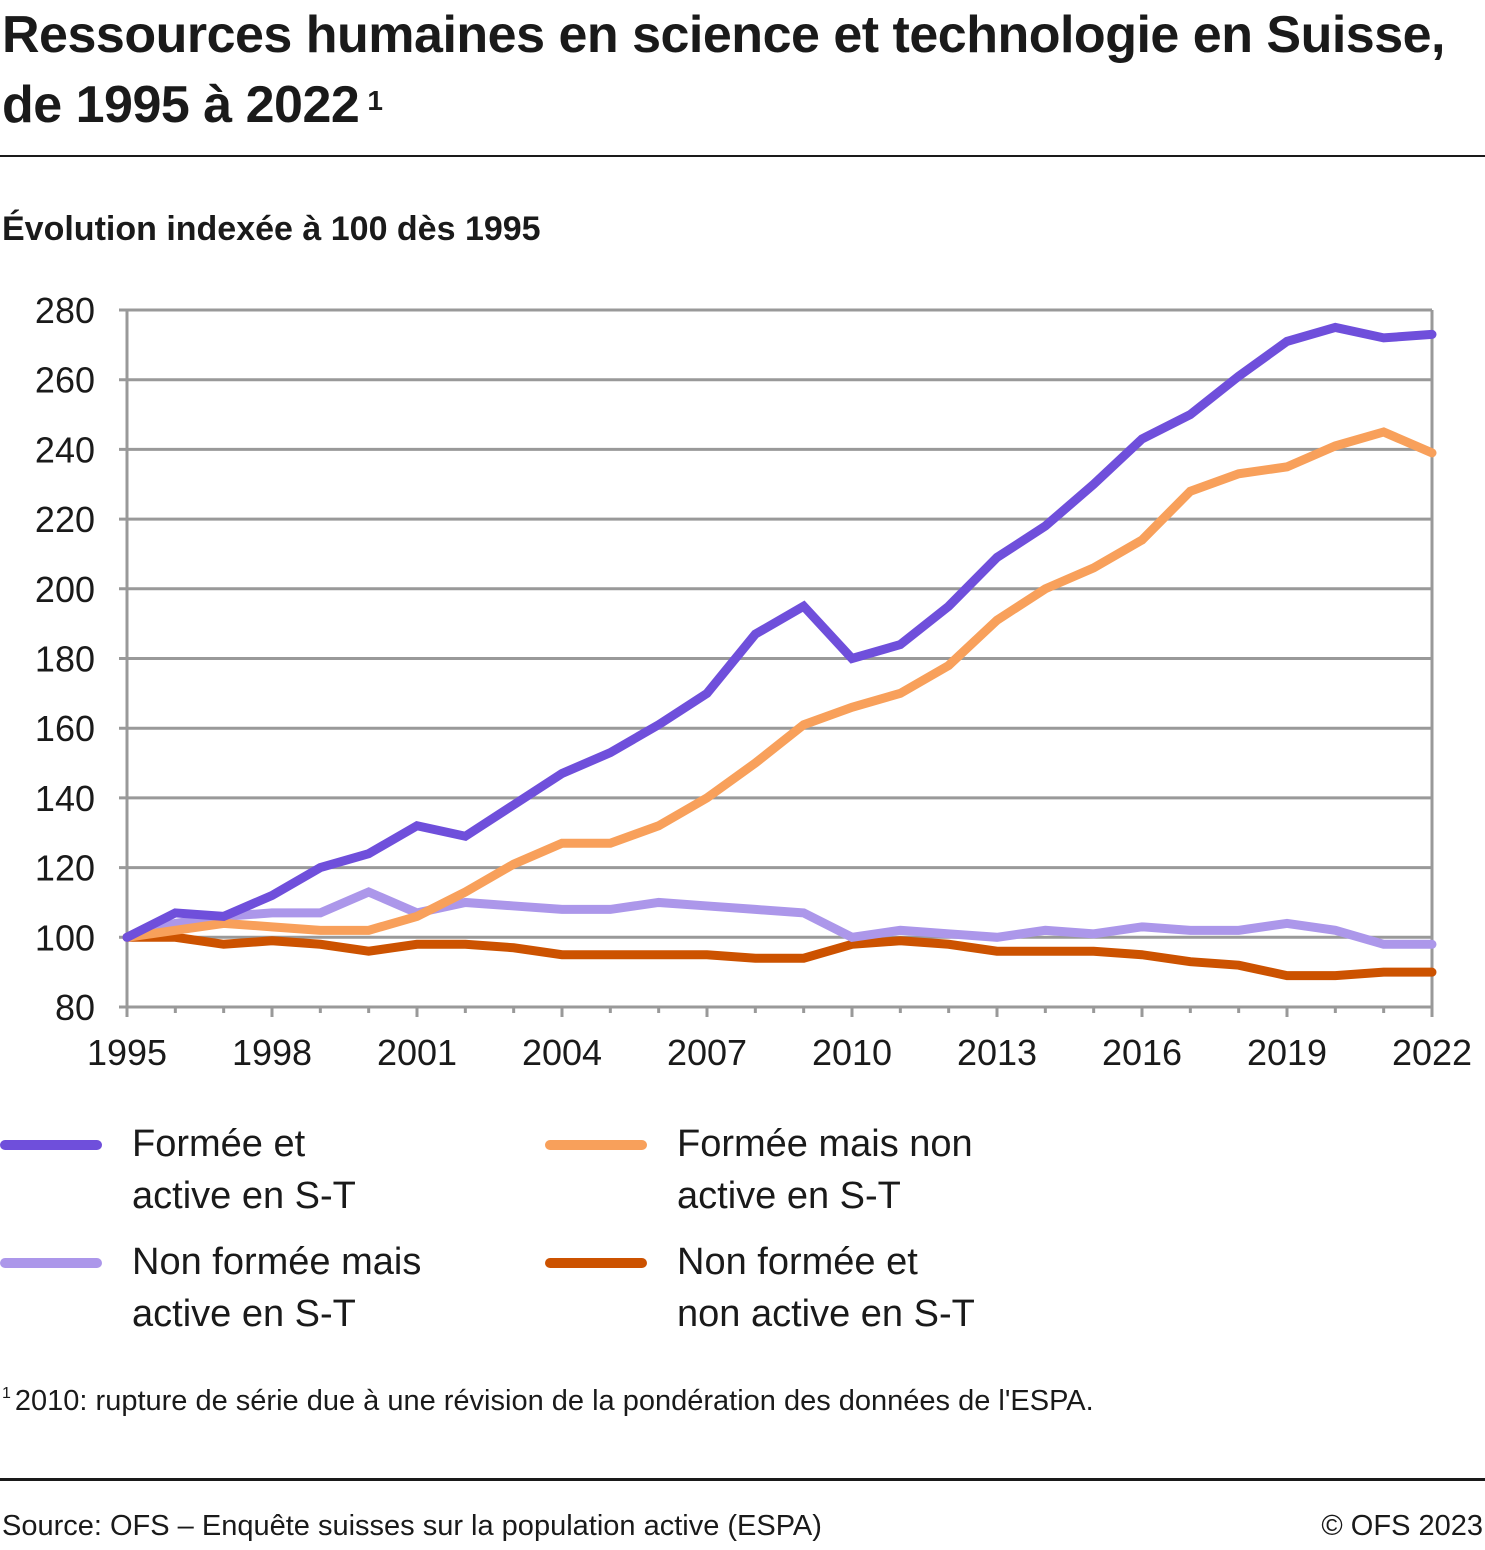  I want to click on y-tick-label: 80, so click(75, 1007).